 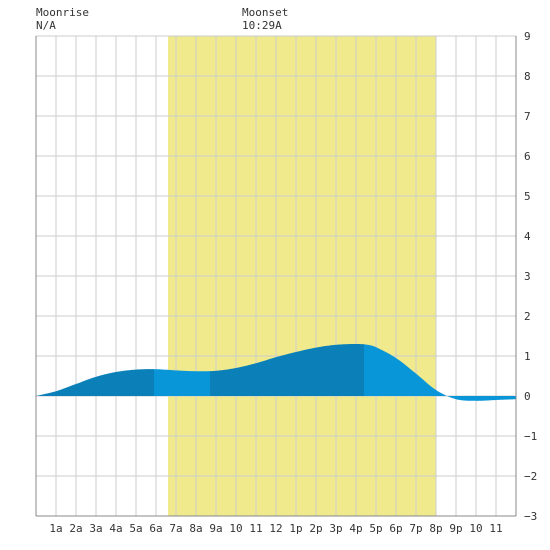 What do you see at coordinates (455, 528) in the screenshot?
I see `x-tick-label: 9p` at bounding box center [455, 528].